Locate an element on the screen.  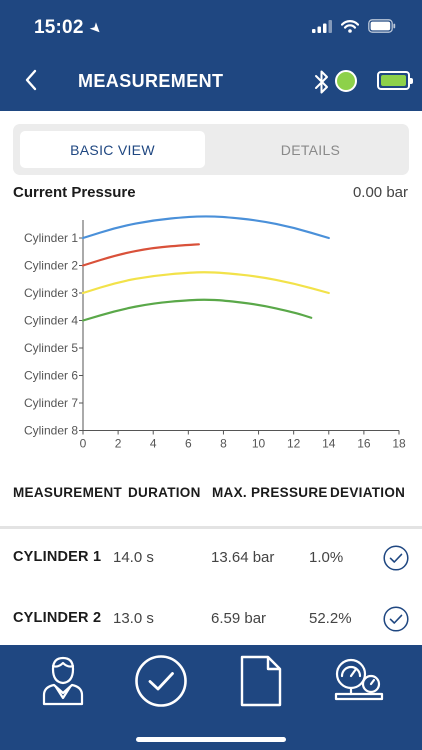
header-bar: 15:02 ➤ MEASUREMENT is located at coordinates (211, 55).